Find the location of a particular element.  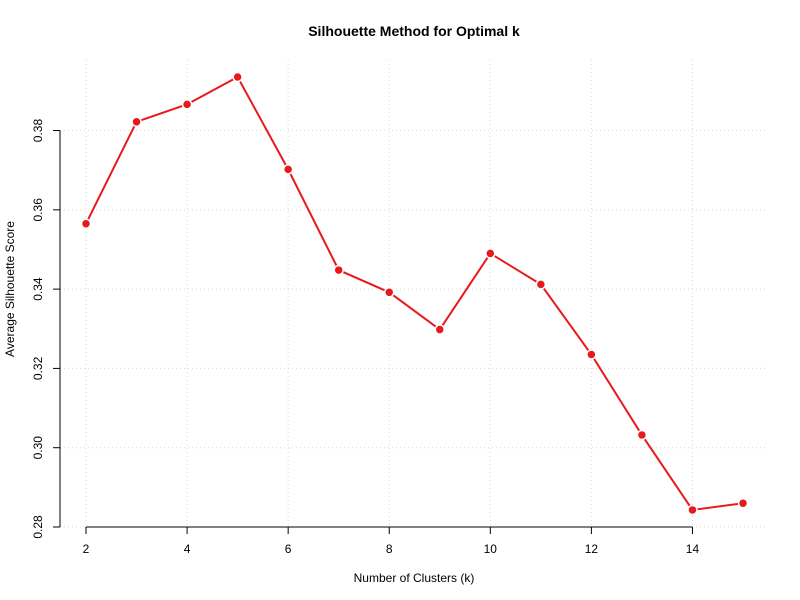

x-tick-label: 10 is located at coordinates (491, 549).